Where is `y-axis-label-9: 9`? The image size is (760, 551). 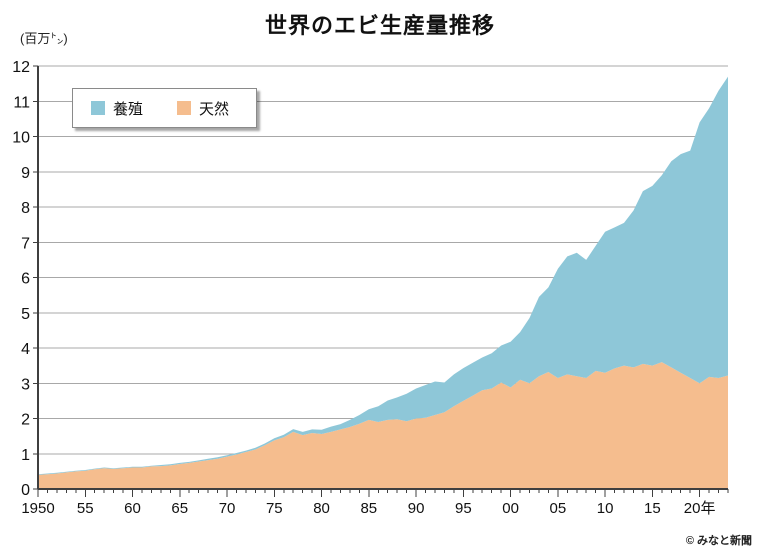
y-axis-label-9: 9 is located at coordinates (25, 173).